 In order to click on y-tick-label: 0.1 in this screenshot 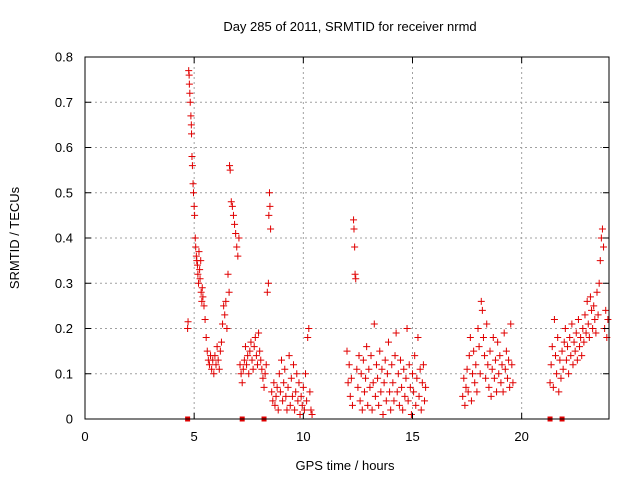, I will do `click(64, 373)`.